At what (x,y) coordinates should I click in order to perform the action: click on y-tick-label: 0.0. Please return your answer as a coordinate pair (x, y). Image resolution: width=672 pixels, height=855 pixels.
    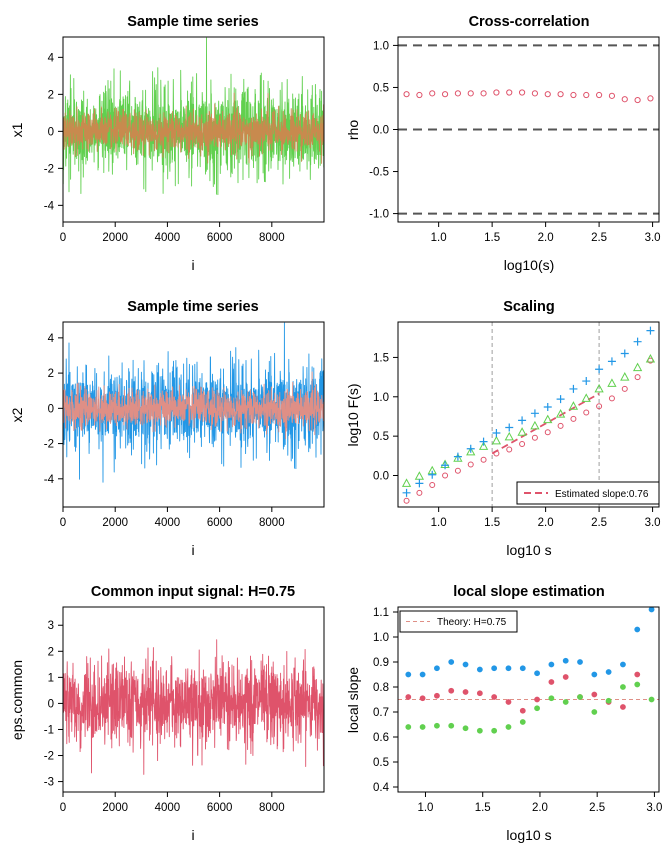
    Looking at the image, I should click on (381, 131).